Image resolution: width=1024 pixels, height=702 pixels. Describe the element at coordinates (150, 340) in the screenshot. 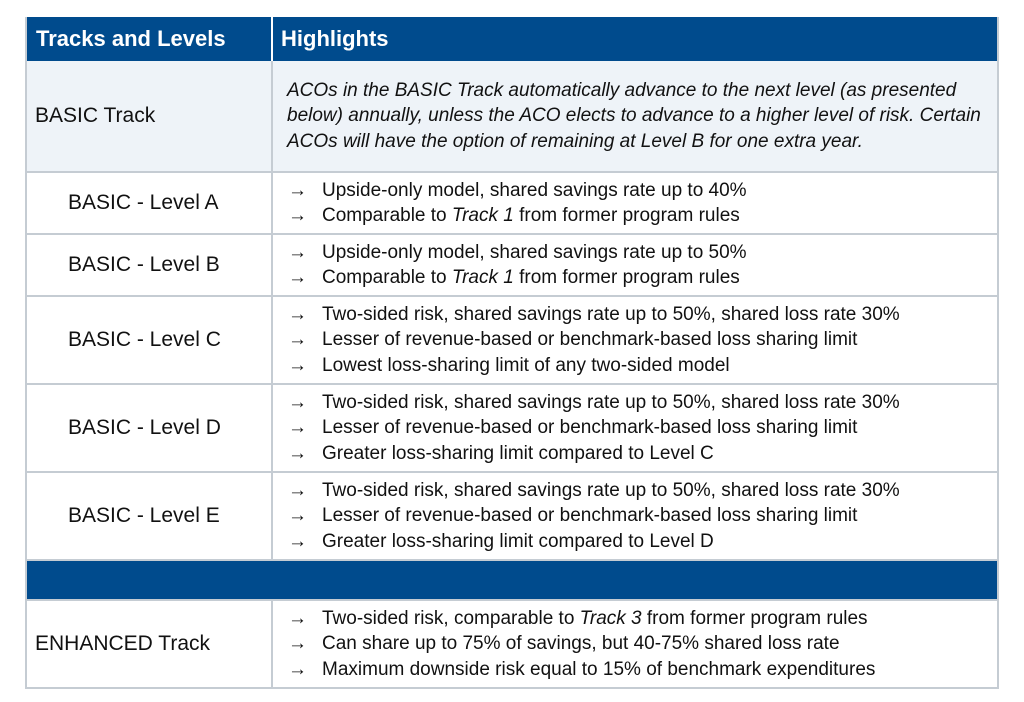

I see `level-label: BASIC - Level C` at that location.